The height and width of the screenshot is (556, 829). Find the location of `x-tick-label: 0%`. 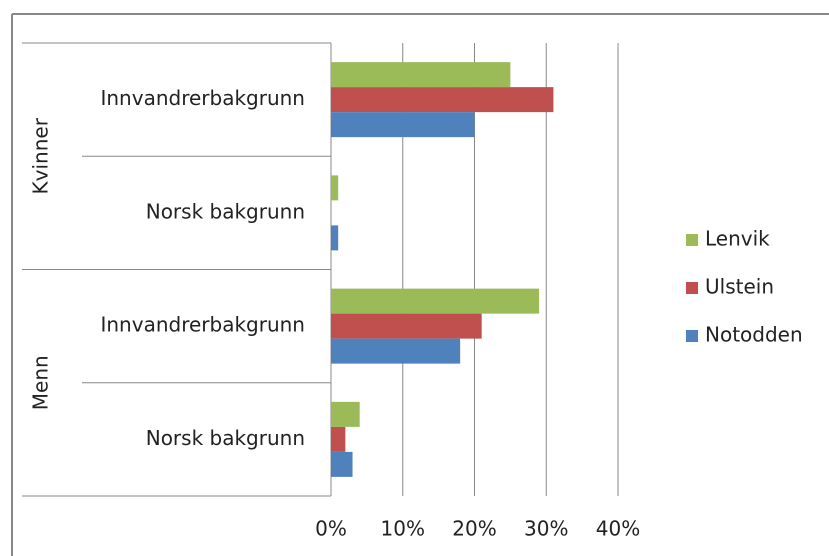

x-tick-label: 0% is located at coordinates (331, 529).